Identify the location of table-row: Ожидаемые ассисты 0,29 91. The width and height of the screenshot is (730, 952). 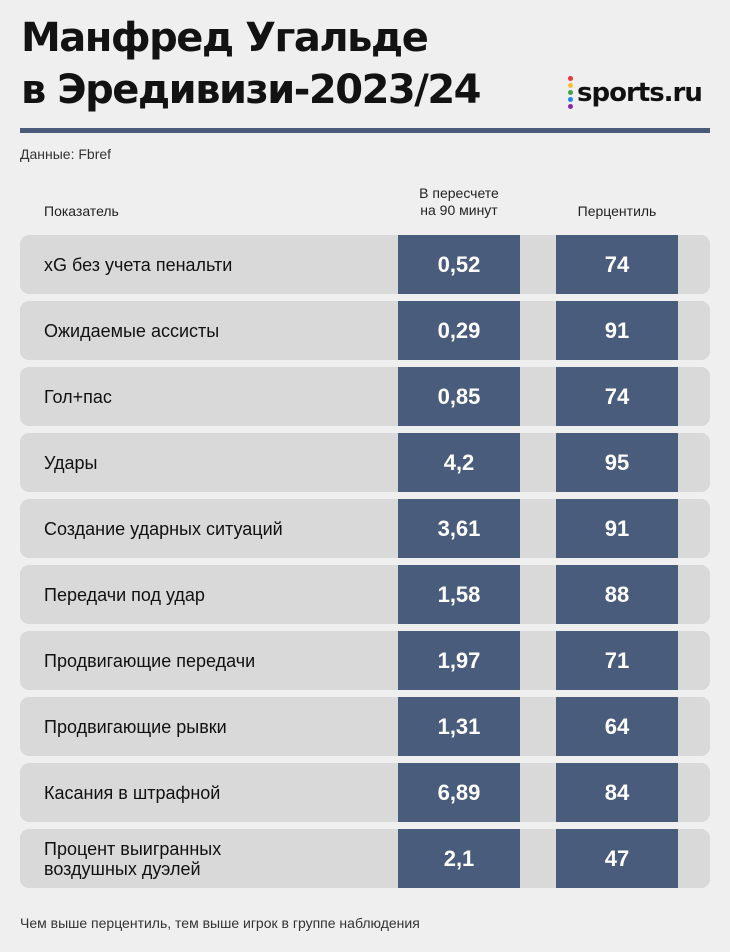
(365, 330).